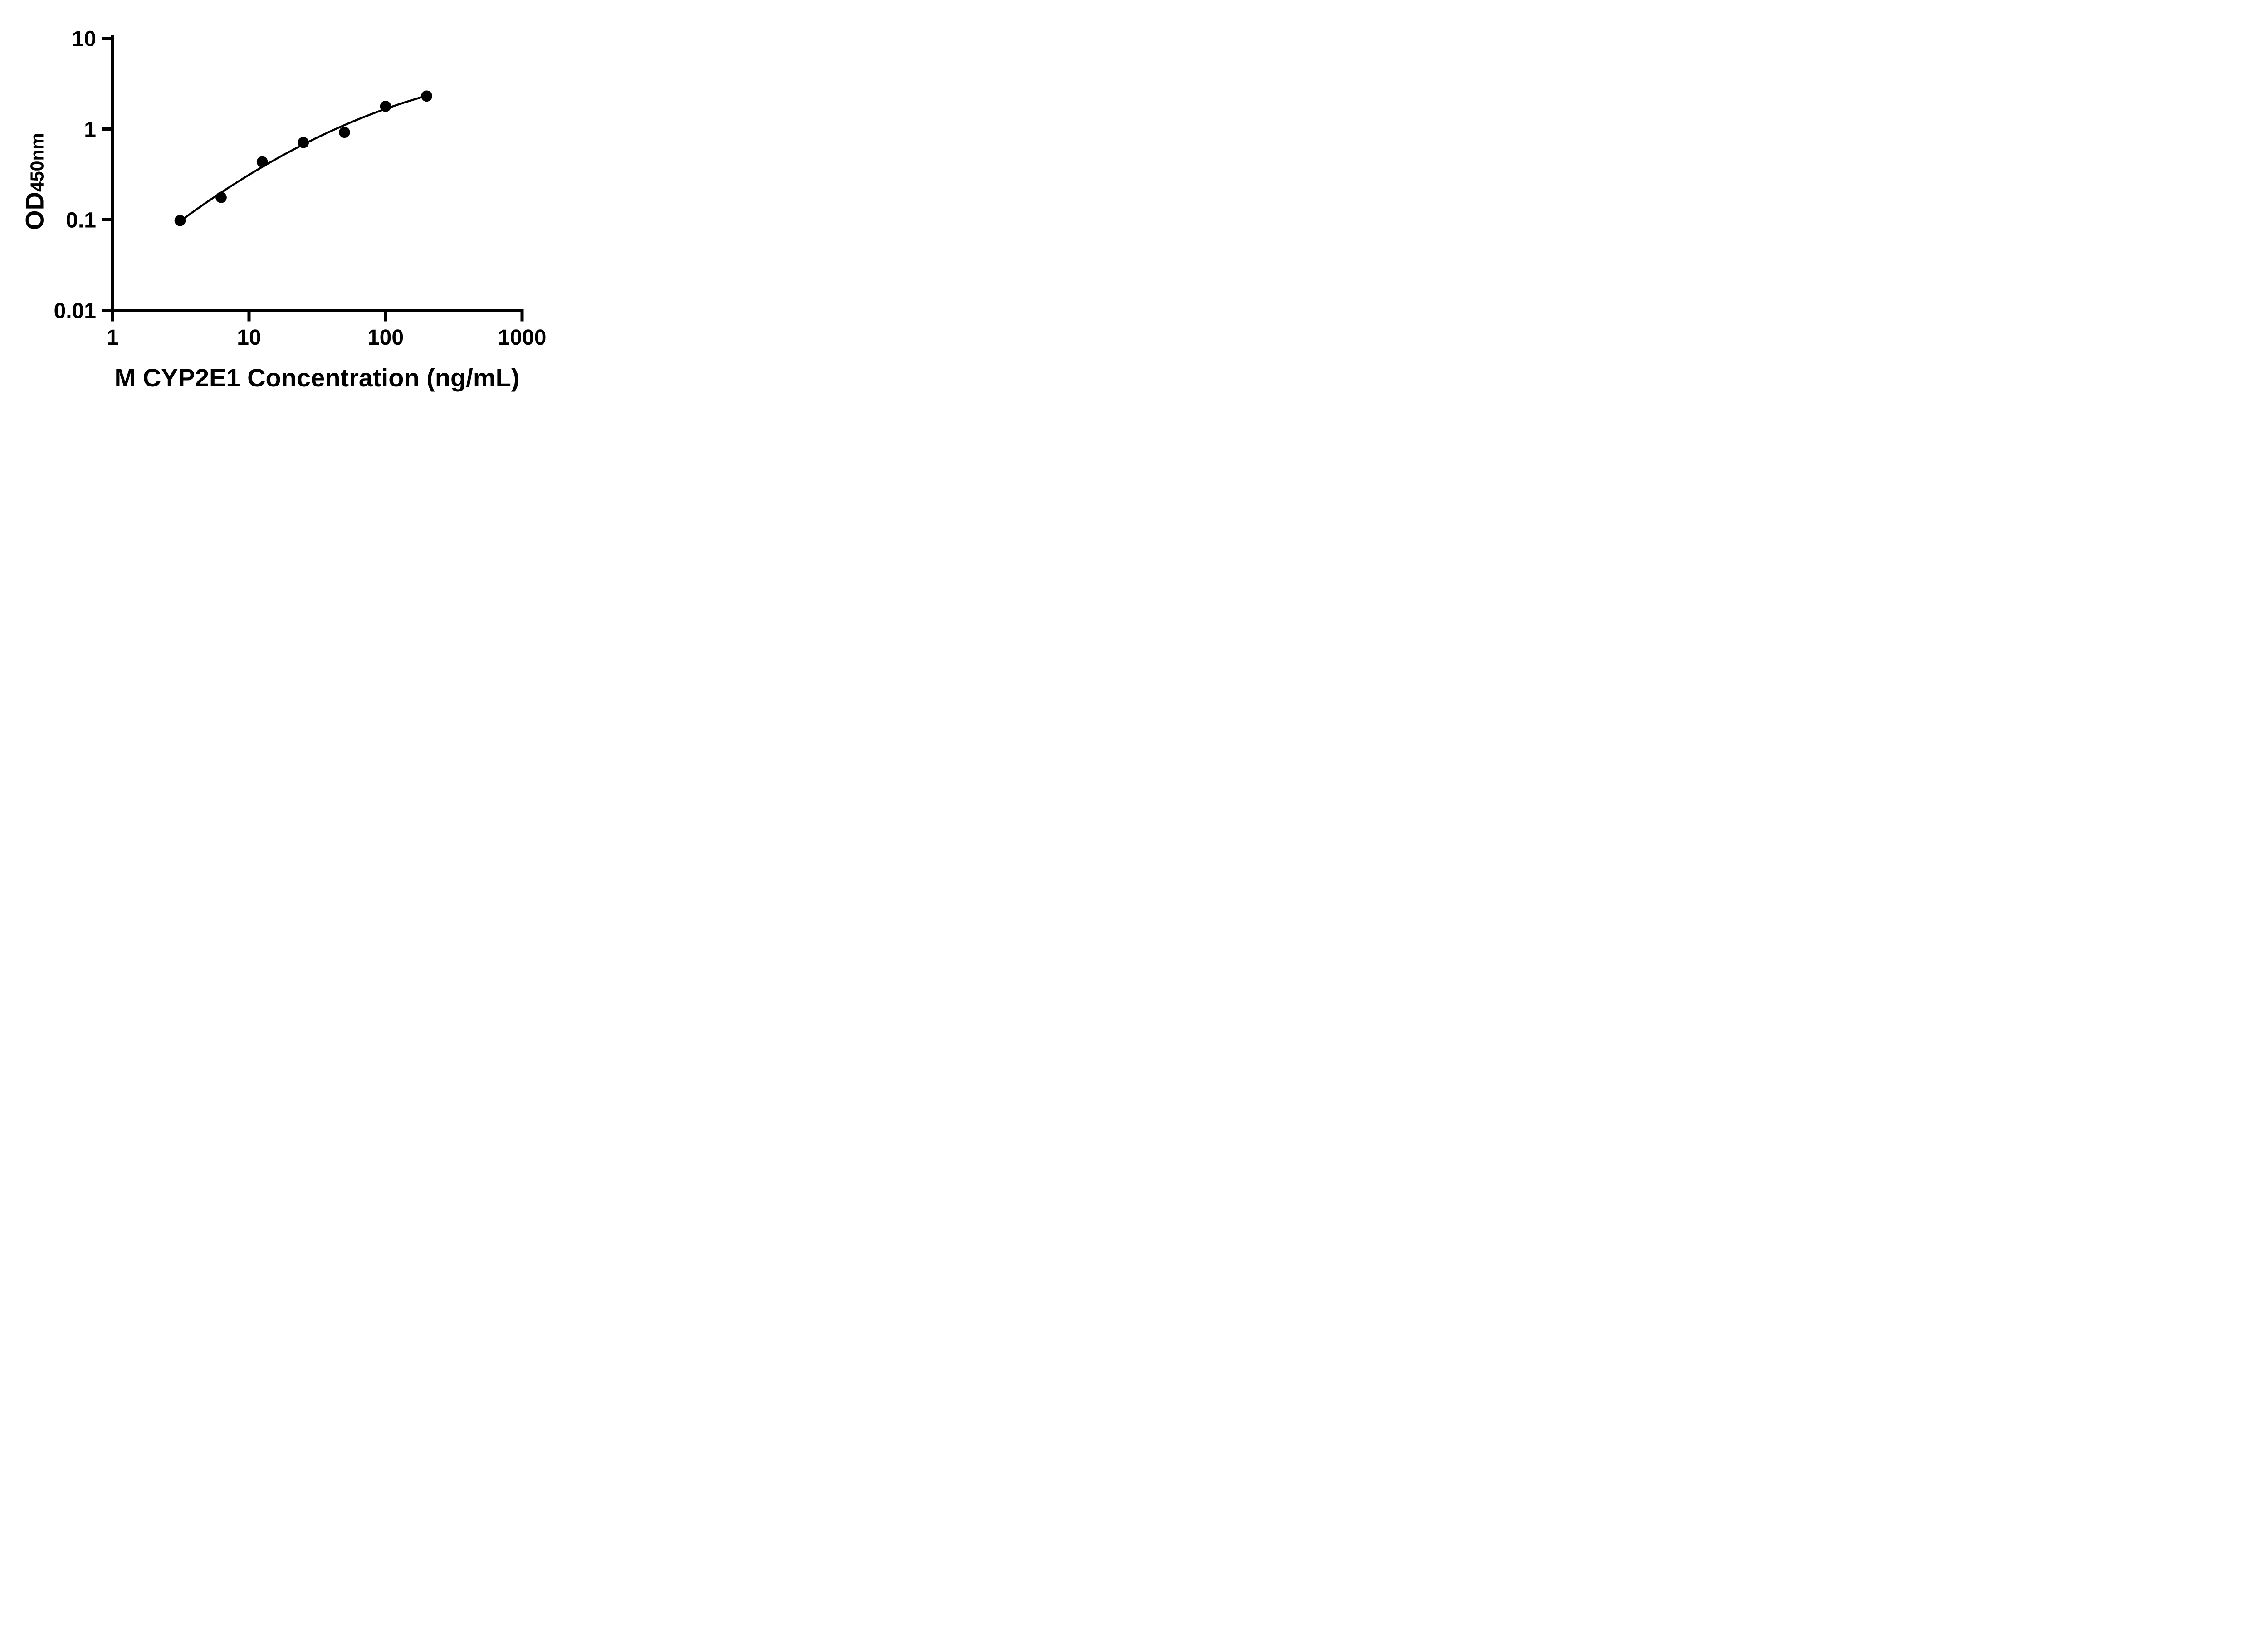  What do you see at coordinates (113, 338) in the screenshot?
I see `x-tick-label: 1` at bounding box center [113, 338].